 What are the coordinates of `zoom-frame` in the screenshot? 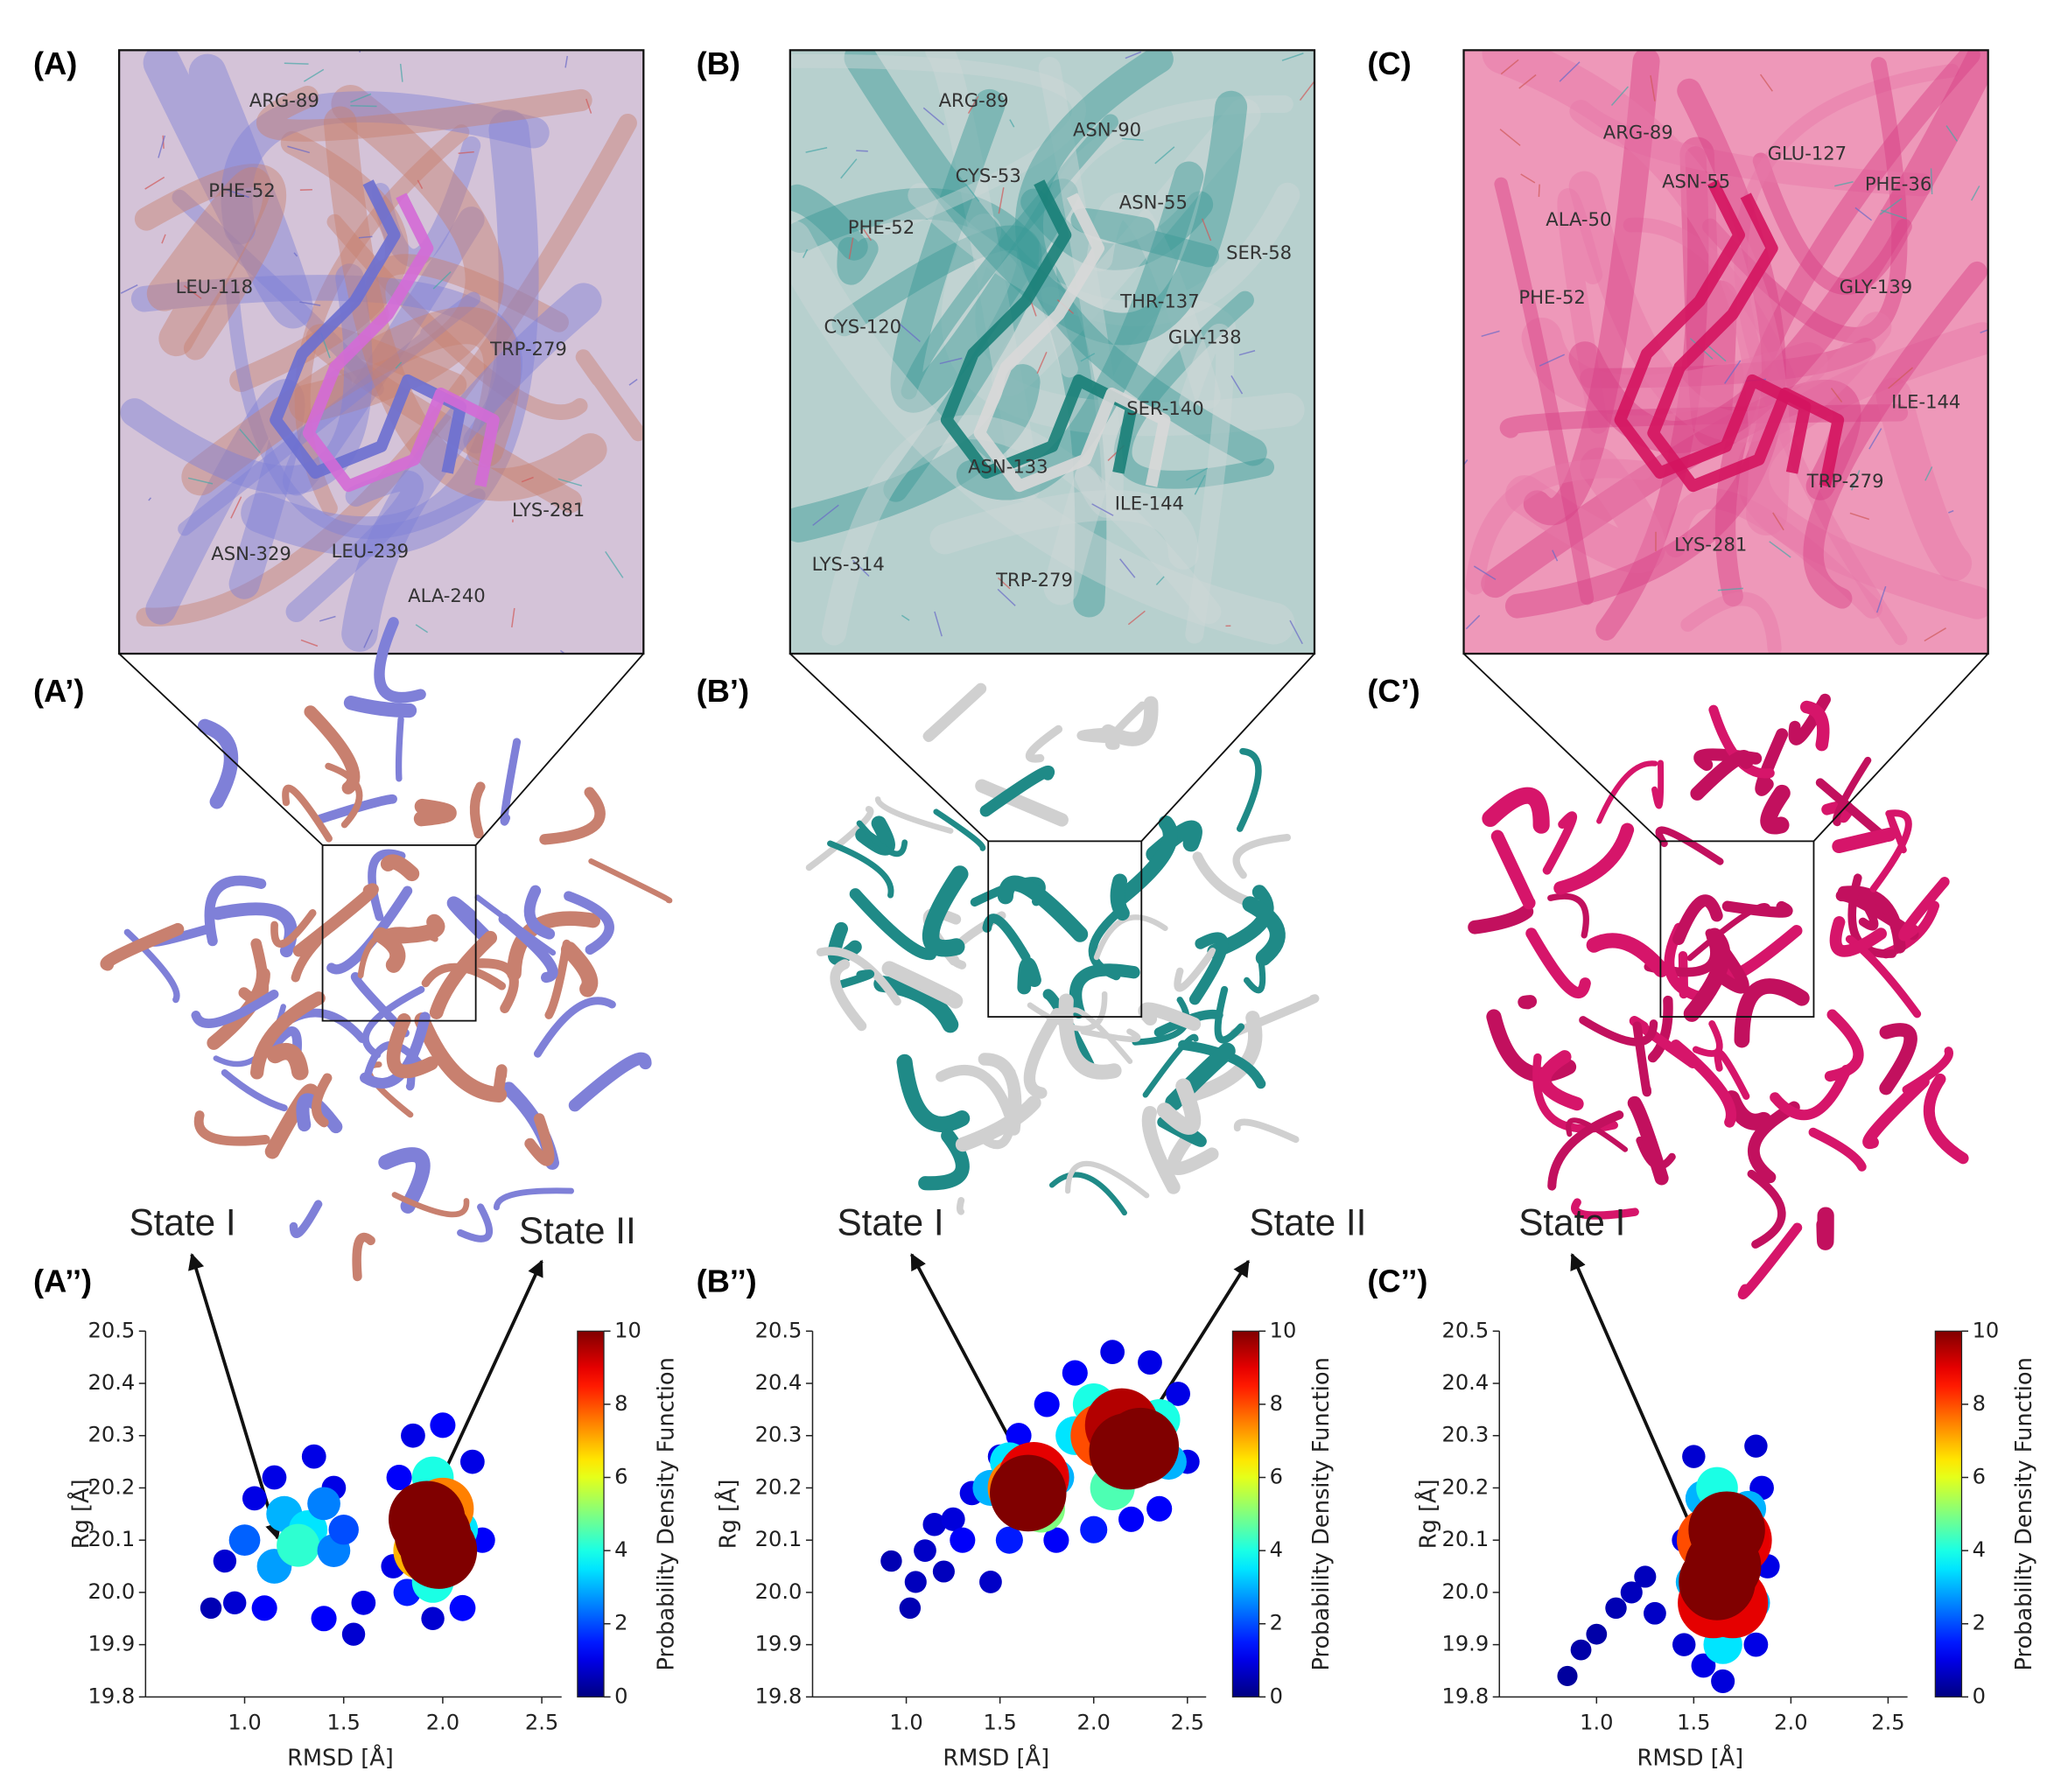 It's located at (1052, 352).